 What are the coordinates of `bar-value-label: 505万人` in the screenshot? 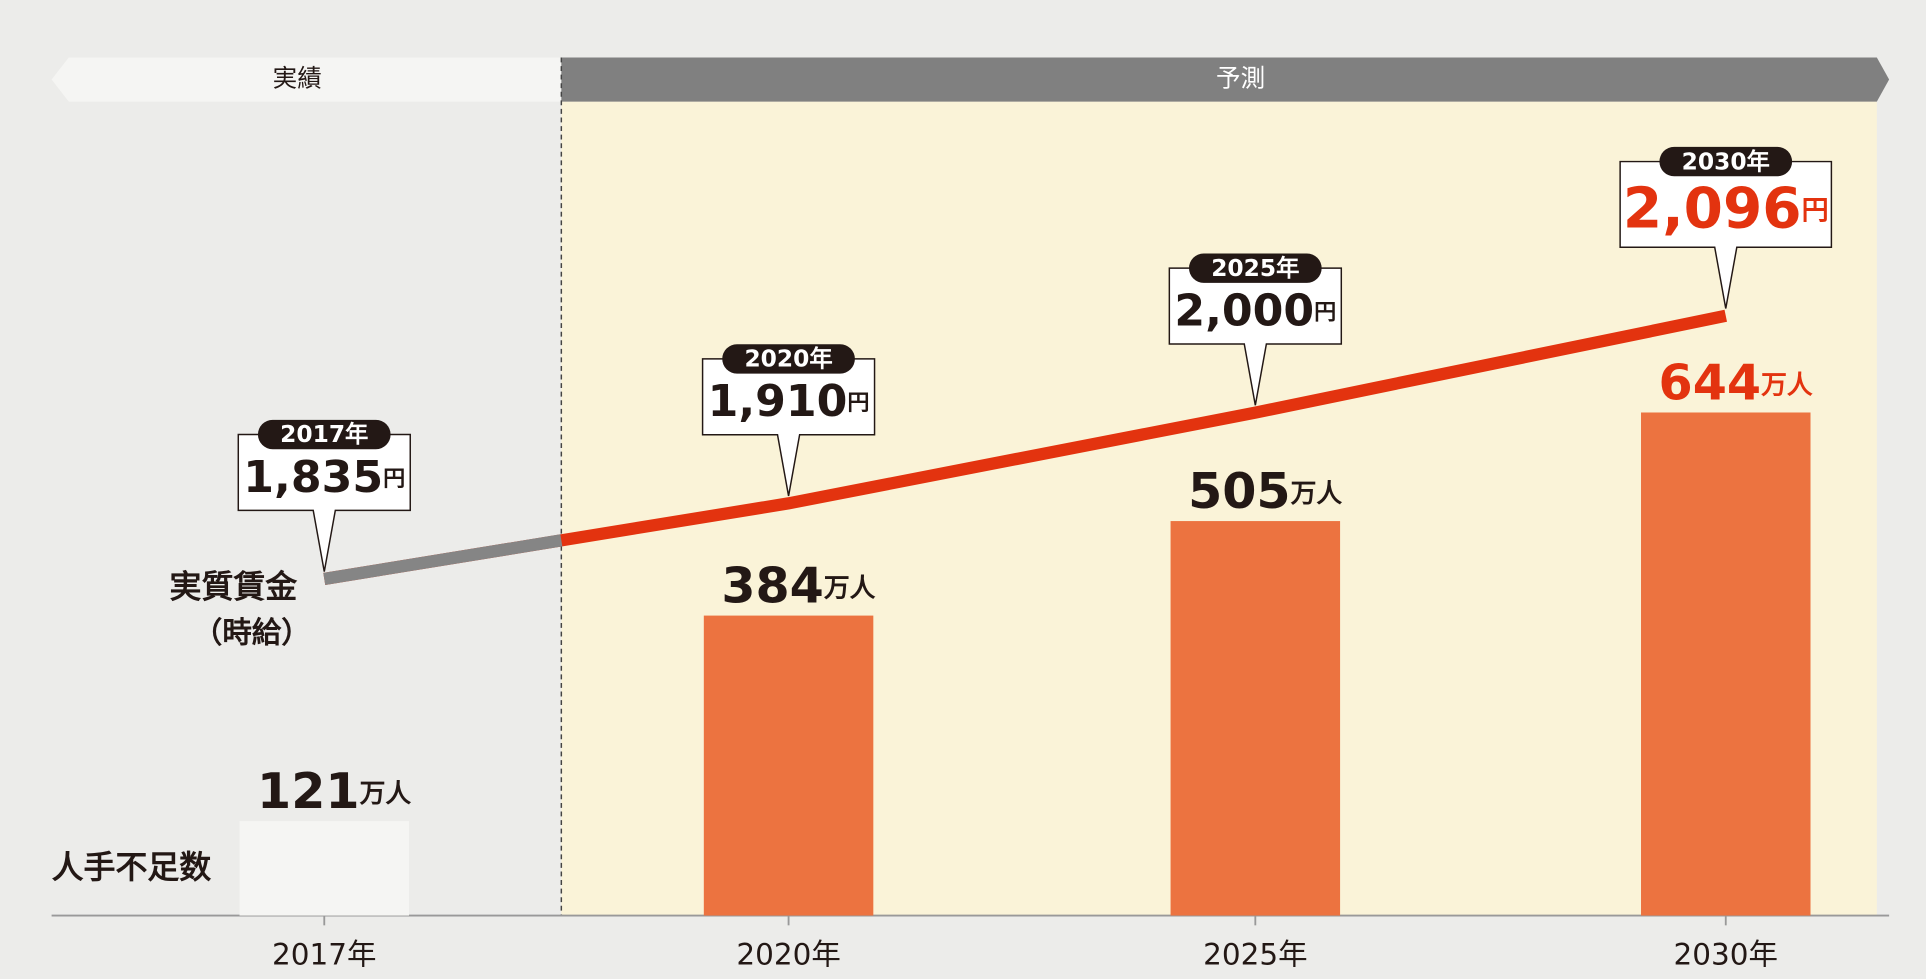 It's located at (1265, 491).